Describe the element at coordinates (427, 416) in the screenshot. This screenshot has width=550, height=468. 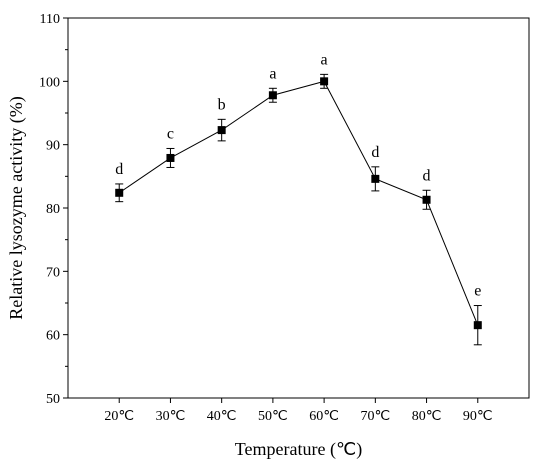
I see `x-tick-label: 80℃` at that location.